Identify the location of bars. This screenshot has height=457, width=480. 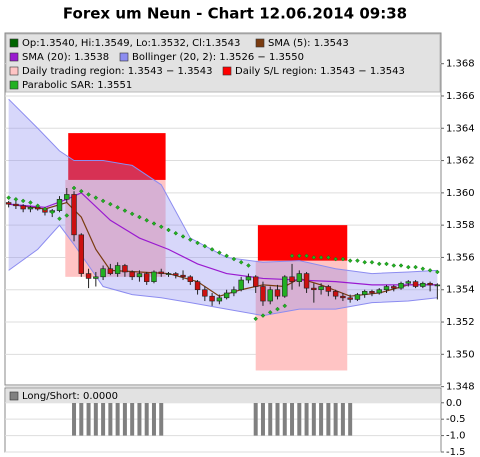
(212, 419).